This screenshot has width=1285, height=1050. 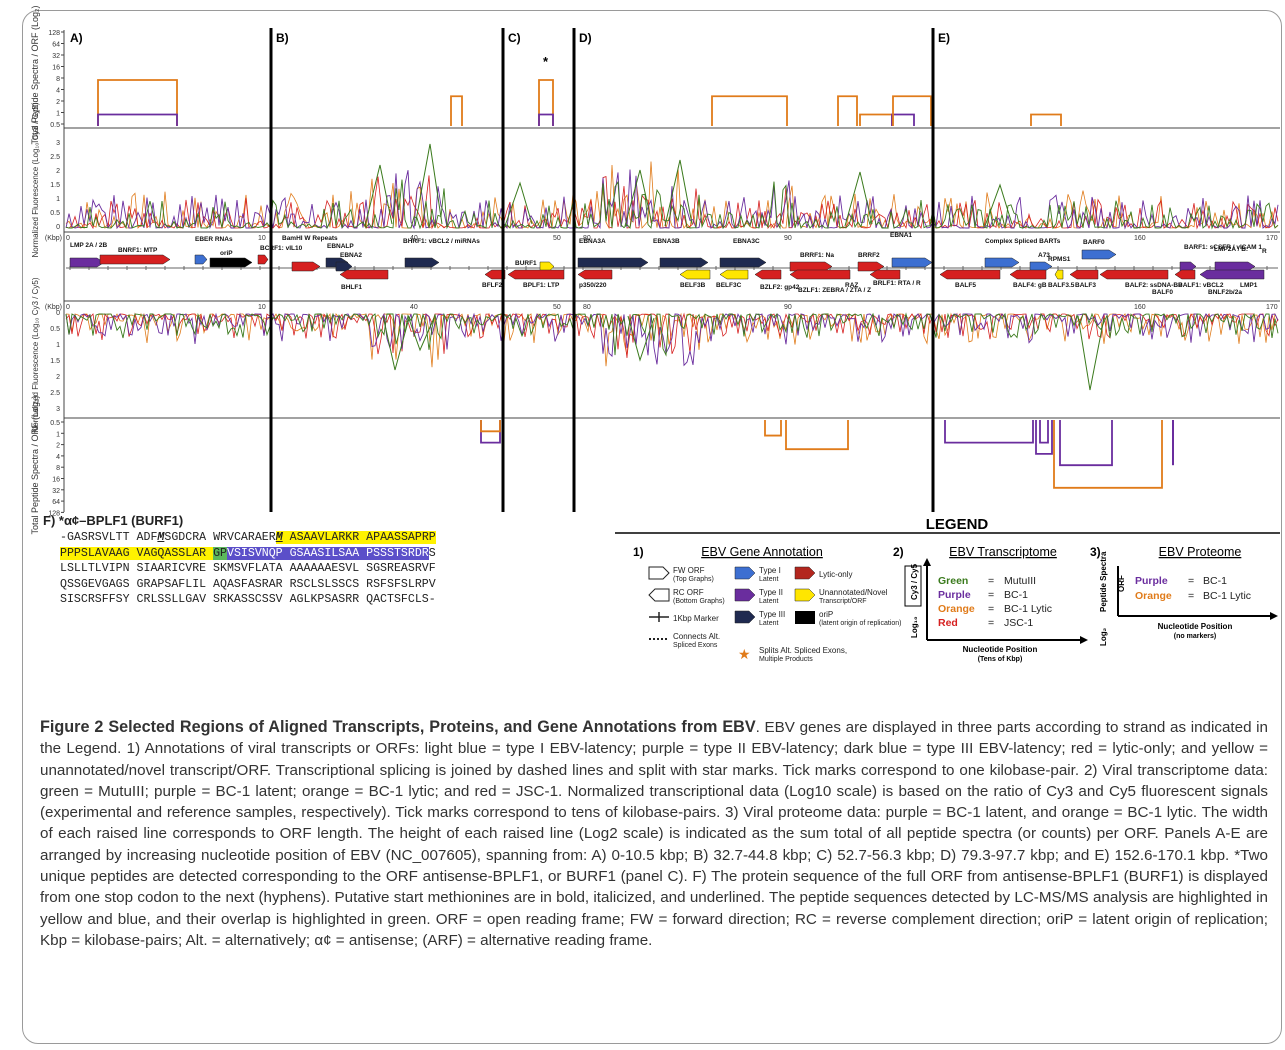 I want to click on lower-fluor-tick-label: 3, so click(x=58, y=409).